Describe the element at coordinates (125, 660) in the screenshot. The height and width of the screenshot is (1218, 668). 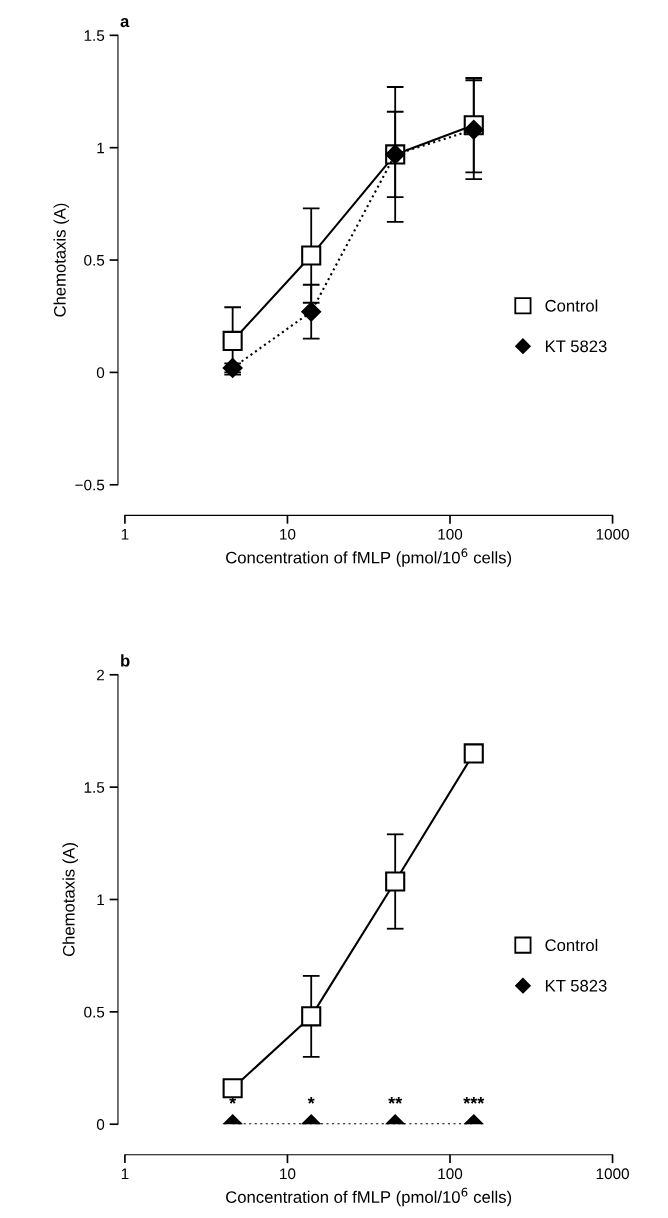
I see `chart-title: b` at that location.